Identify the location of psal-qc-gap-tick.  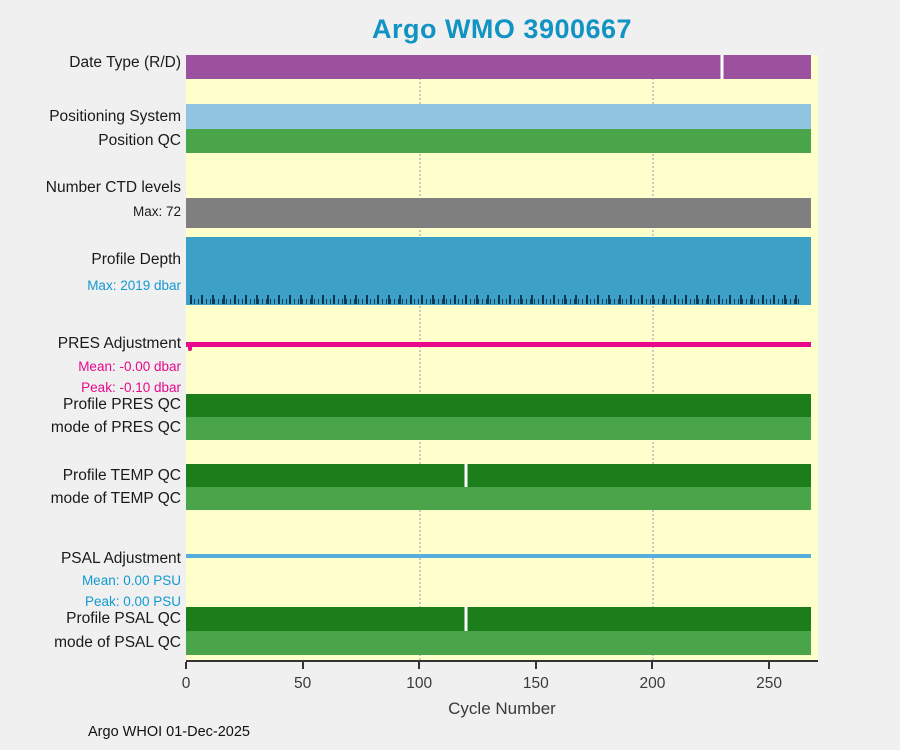
(466, 619).